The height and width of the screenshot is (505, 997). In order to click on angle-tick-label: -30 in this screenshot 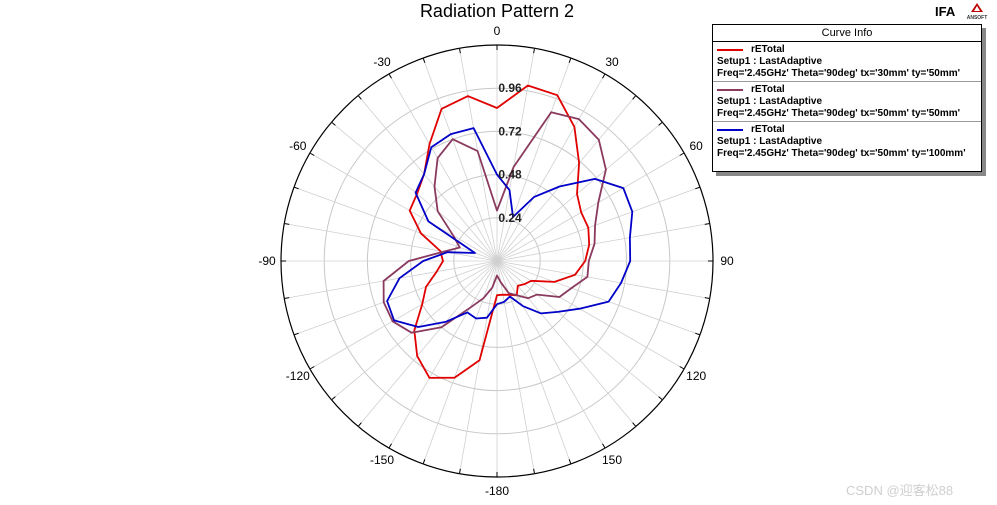, I will do `click(382, 62)`.